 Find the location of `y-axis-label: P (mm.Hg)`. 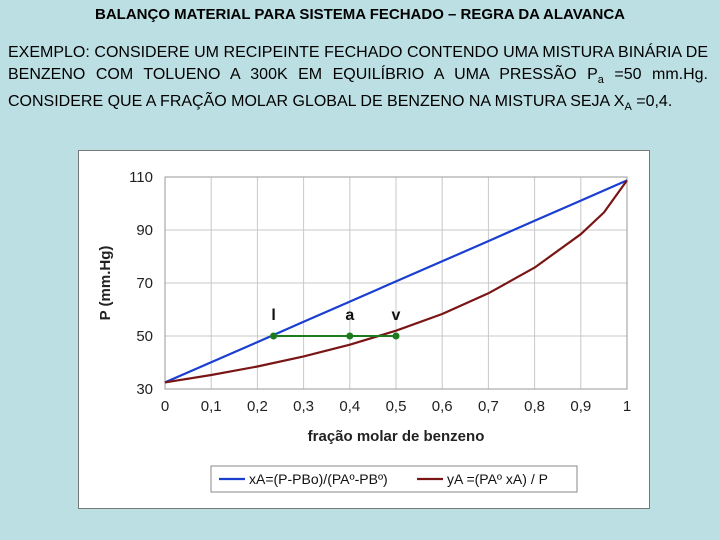

y-axis-label: P (mm.Hg) is located at coordinates (105, 283).